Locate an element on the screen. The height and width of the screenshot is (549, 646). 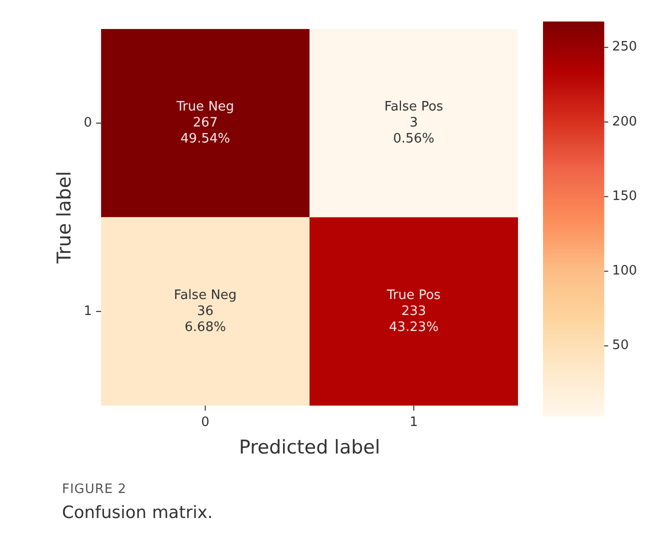
data-label: False Neg 36 6.68% is located at coordinates (205, 311).